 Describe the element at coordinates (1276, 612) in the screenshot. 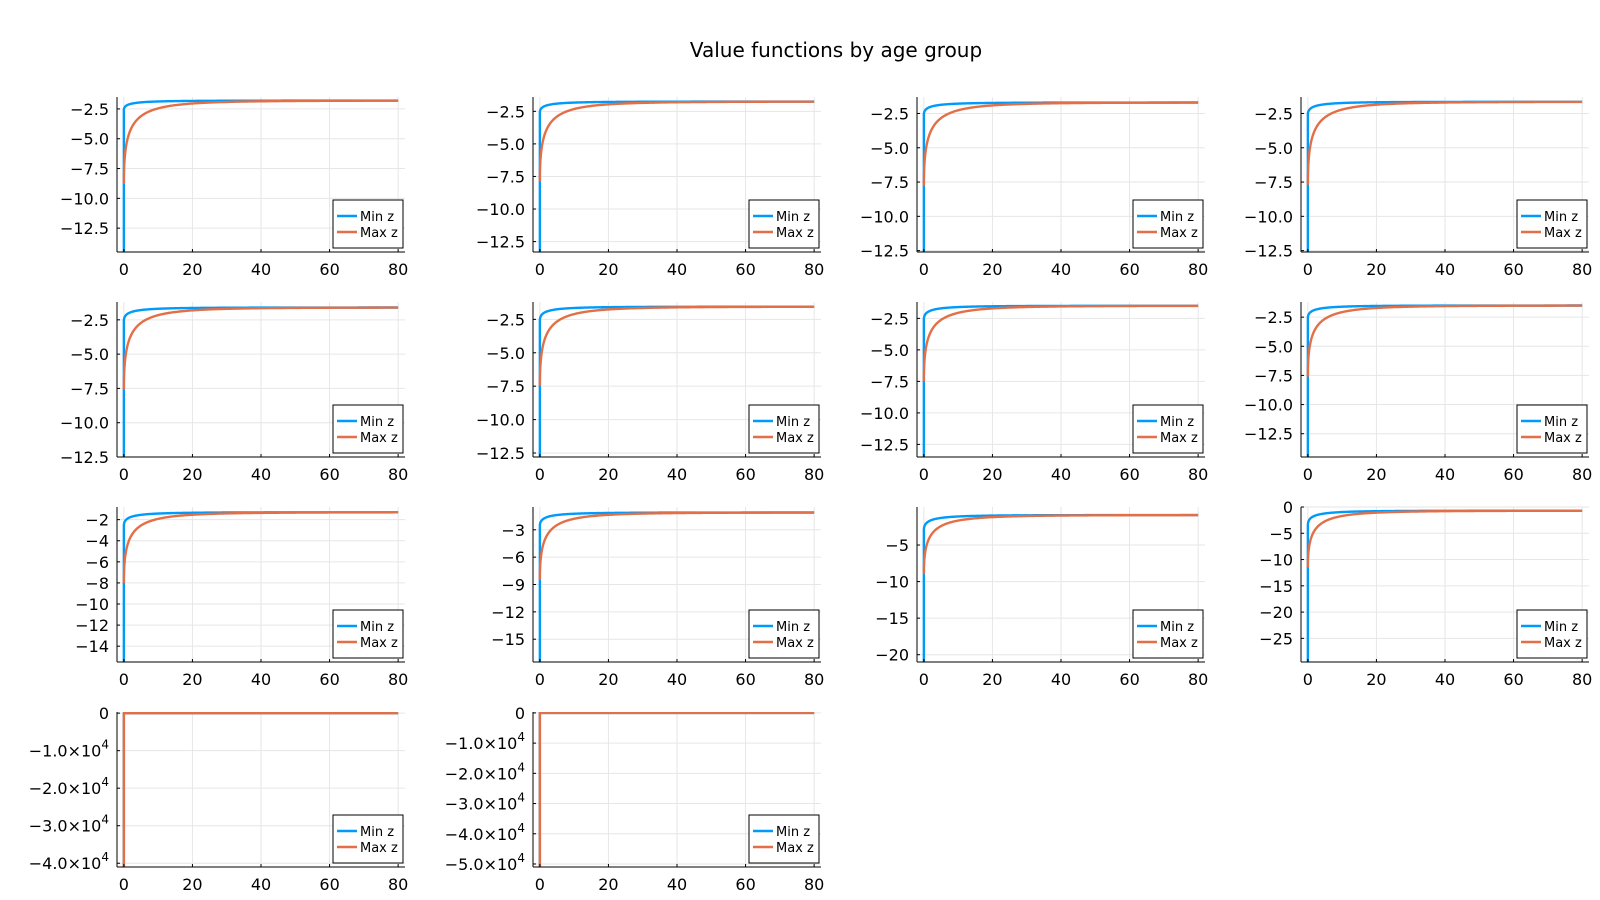

I see `y-tick-label: −20` at that location.